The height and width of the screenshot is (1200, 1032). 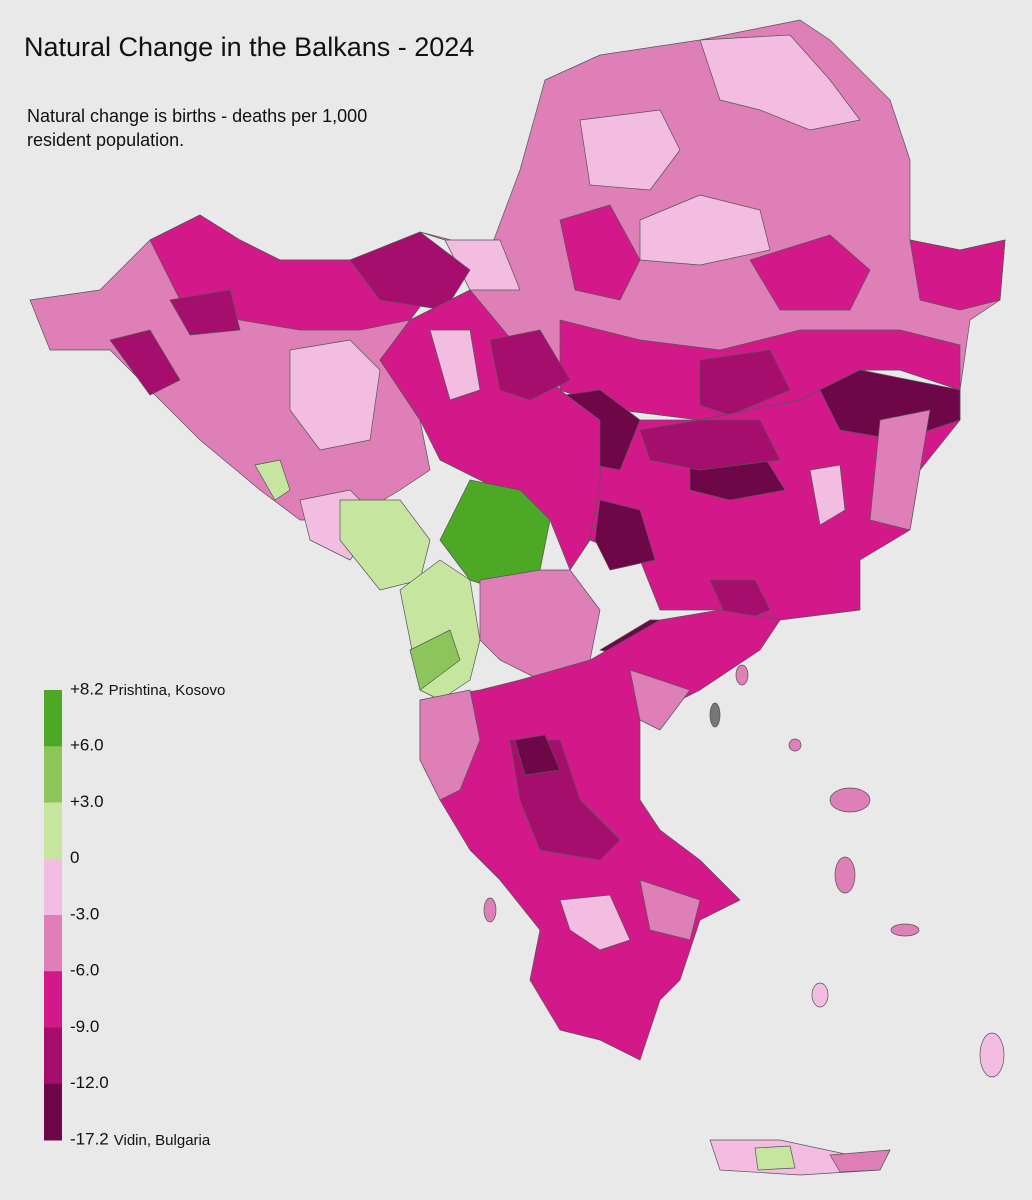 What do you see at coordinates (89, 1138) in the screenshot?
I see `legend-label: -17.2` at bounding box center [89, 1138].